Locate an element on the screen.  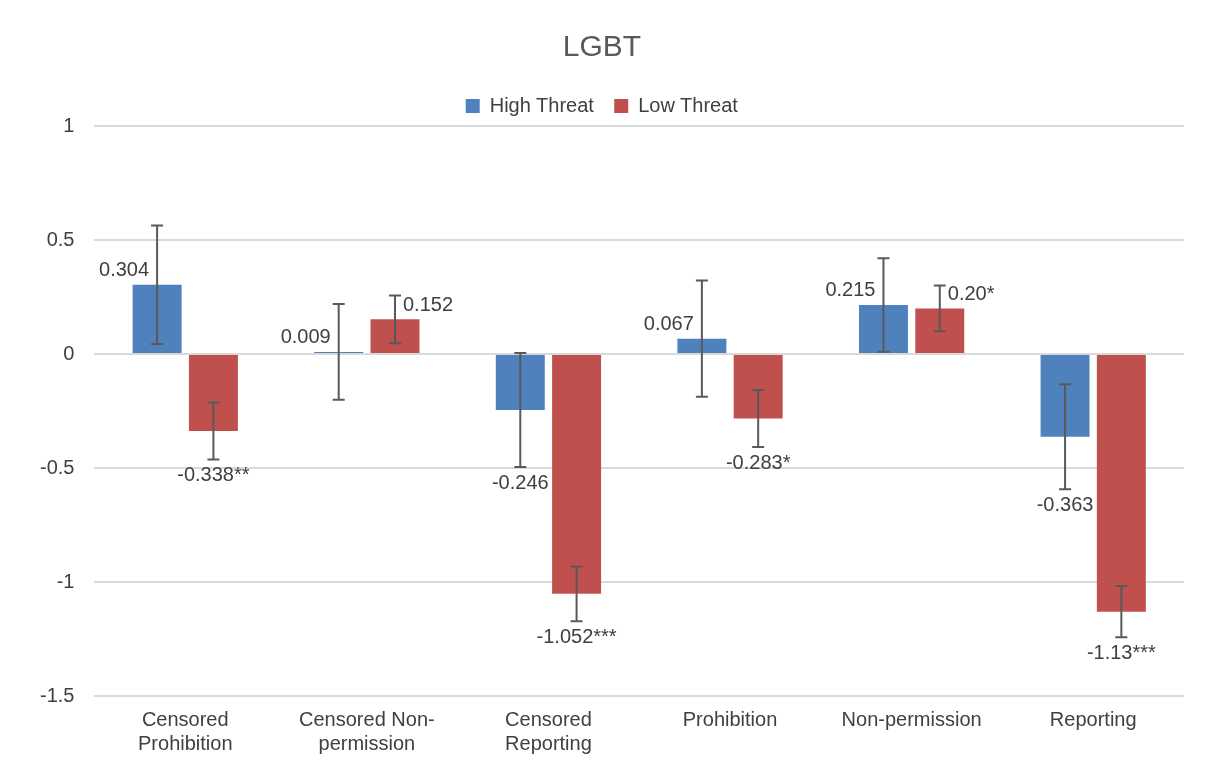
data-label: -0.363 is located at coordinates (1065, 503).